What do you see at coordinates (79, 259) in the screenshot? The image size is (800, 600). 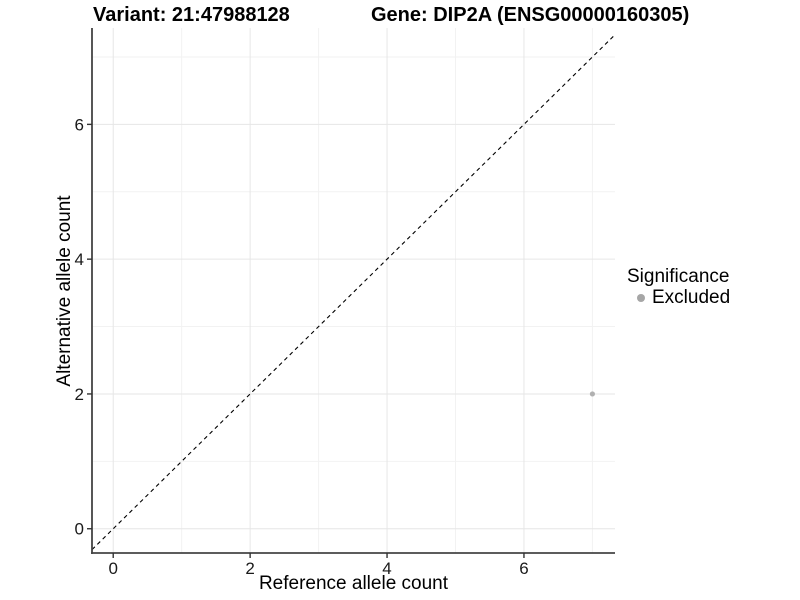 I see `y-tick-label: 4` at bounding box center [79, 259].